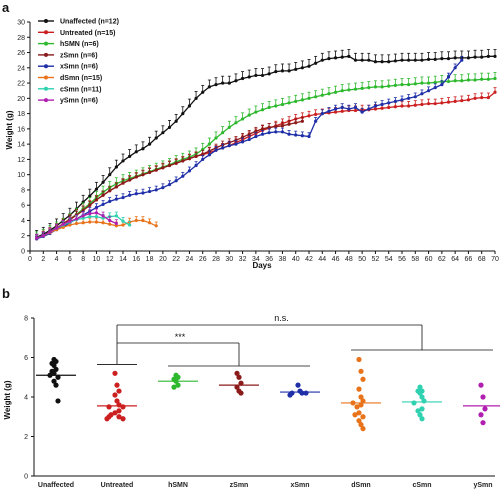 The width and height of the screenshot is (500, 491). What do you see at coordinates (81, 78) in the screenshot?
I see `legend-label: dSmn (n=15)` at bounding box center [81, 78].